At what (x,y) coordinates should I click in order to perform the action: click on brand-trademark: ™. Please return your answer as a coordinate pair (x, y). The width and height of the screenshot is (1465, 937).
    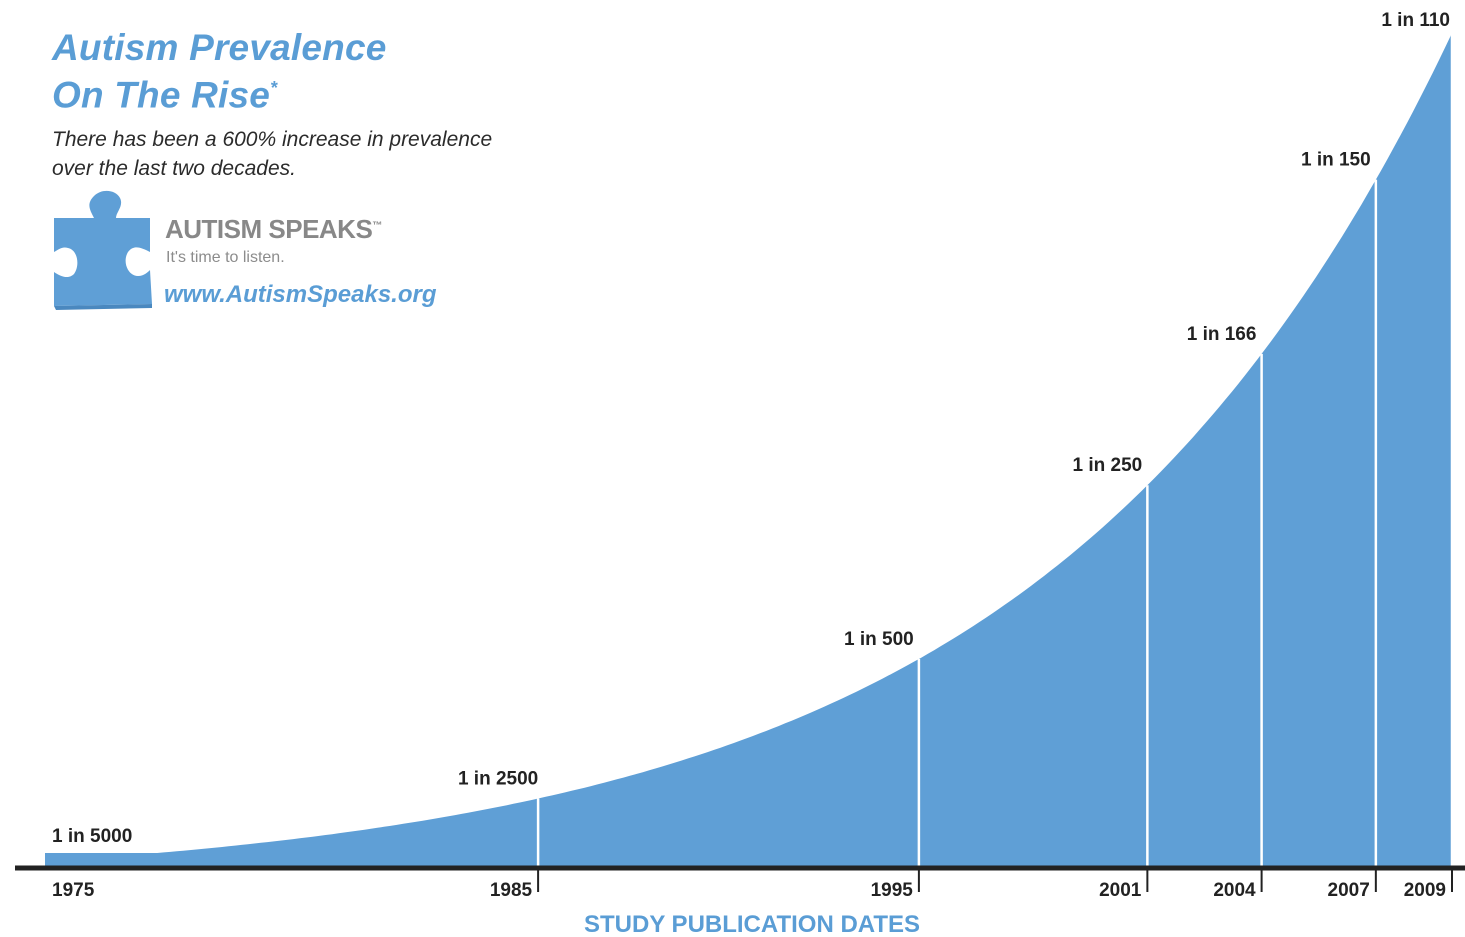
    Looking at the image, I should click on (377, 226).